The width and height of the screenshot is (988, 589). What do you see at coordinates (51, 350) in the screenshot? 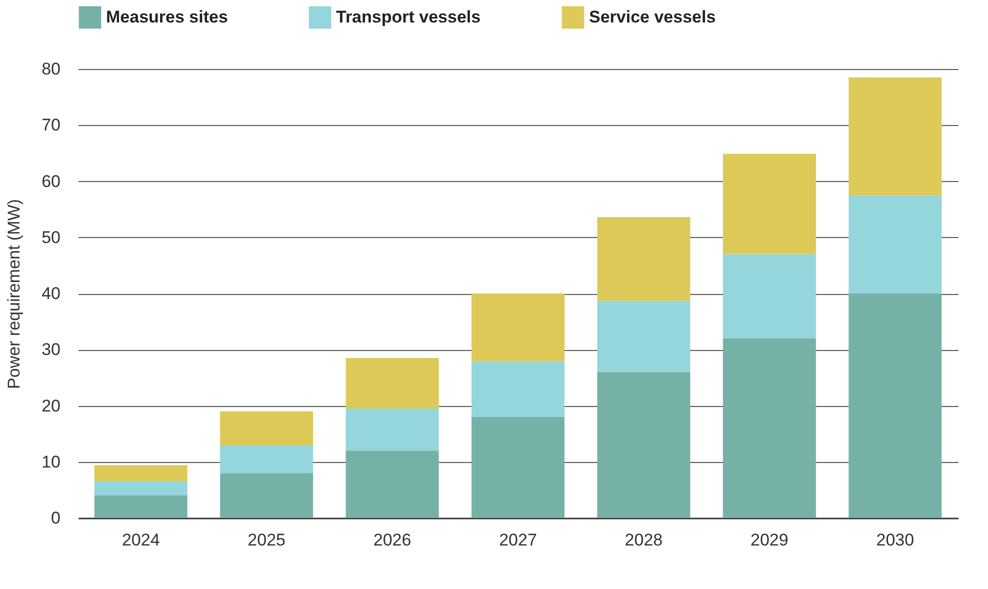
I see `y-tick-label: 30` at bounding box center [51, 350].